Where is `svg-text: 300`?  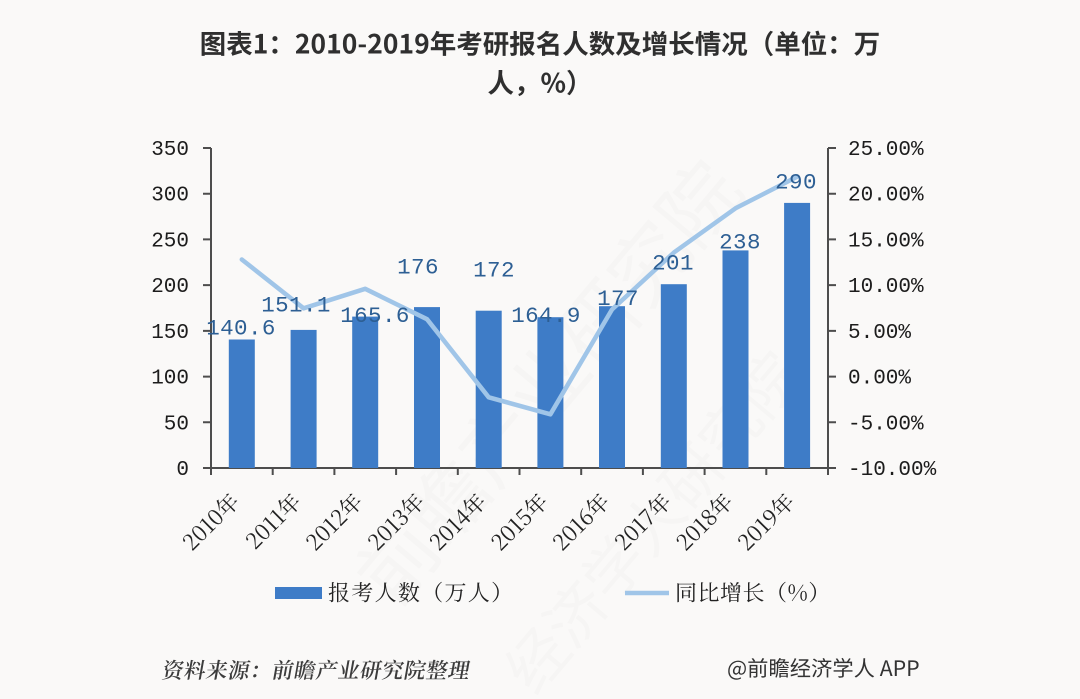 svg-text: 300 is located at coordinates (170, 196).